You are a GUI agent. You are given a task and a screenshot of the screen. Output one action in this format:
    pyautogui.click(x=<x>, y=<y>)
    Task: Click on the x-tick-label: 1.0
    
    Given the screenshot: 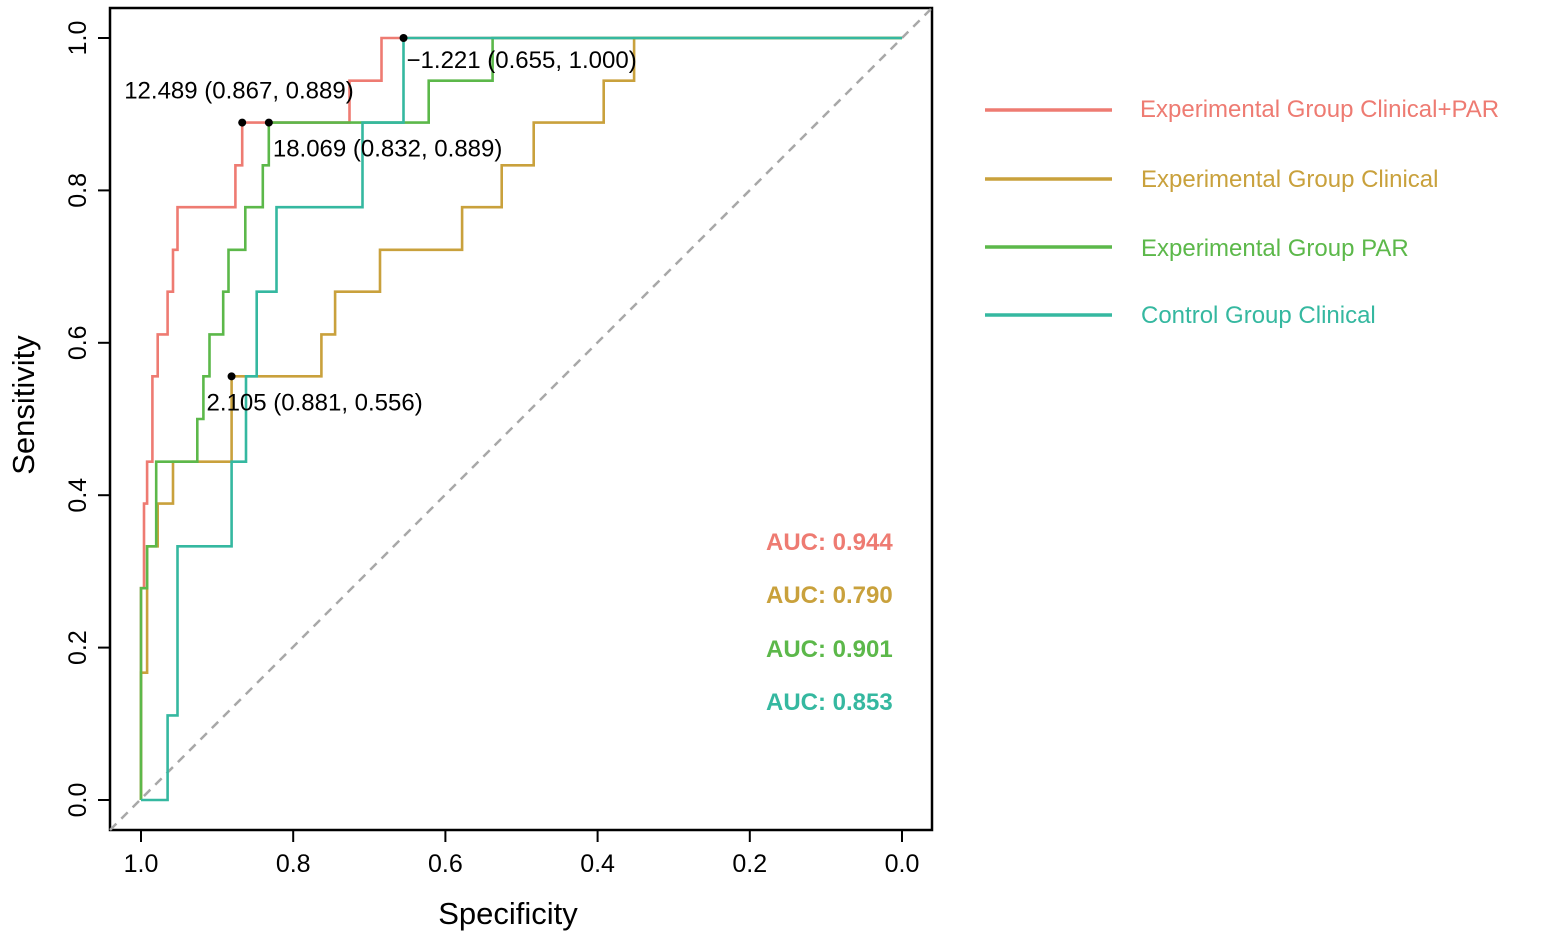 What is the action you would take?
    pyautogui.click(x=141, y=864)
    